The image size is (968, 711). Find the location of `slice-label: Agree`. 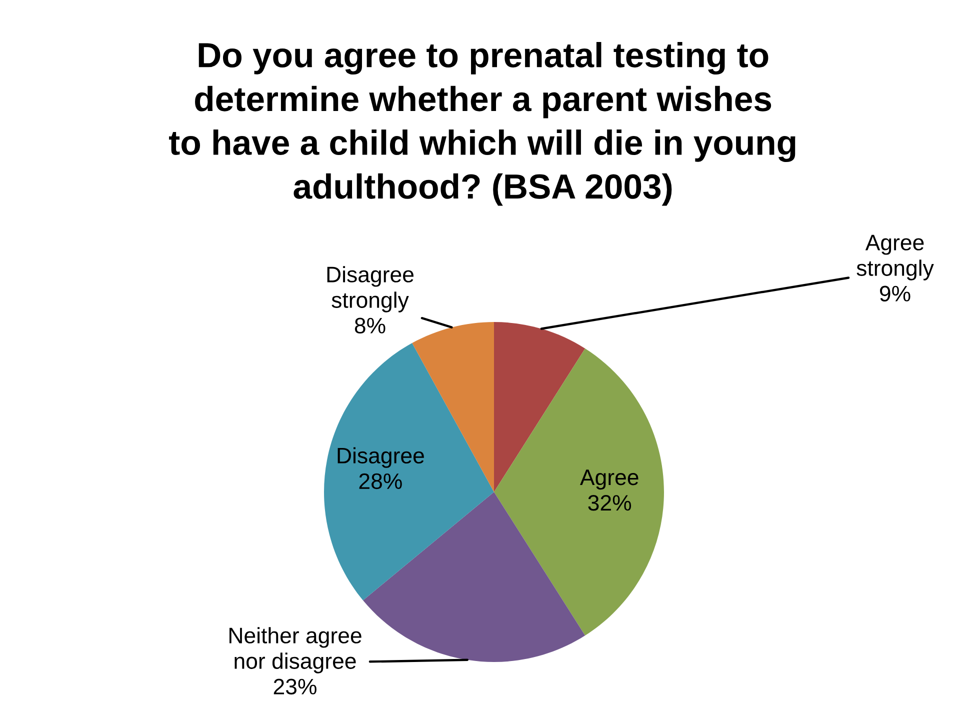

slice-label: Agree is located at coordinates (609, 480).